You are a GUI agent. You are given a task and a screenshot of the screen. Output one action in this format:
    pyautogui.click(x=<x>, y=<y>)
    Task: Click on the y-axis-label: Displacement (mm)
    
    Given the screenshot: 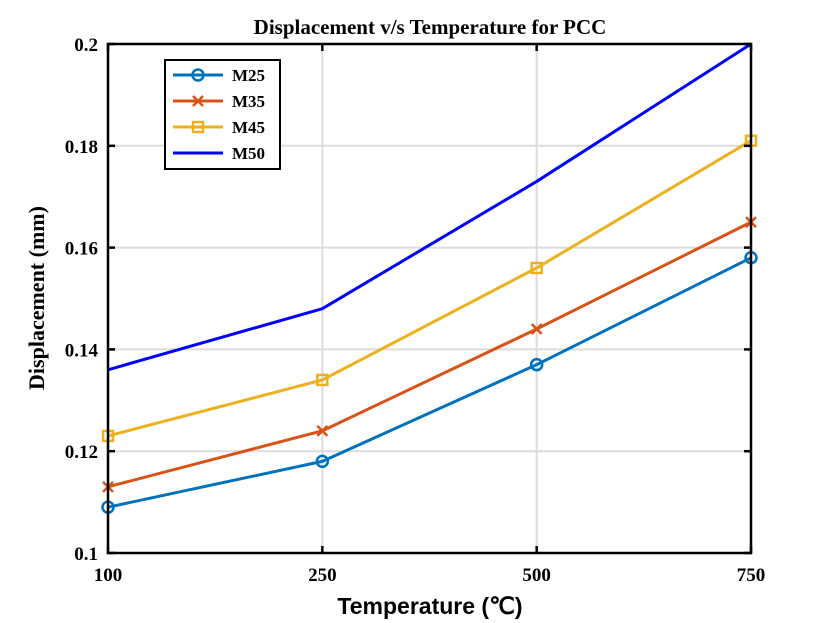 What is the action you would take?
    pyautogui.click(x=36, y=298)
    